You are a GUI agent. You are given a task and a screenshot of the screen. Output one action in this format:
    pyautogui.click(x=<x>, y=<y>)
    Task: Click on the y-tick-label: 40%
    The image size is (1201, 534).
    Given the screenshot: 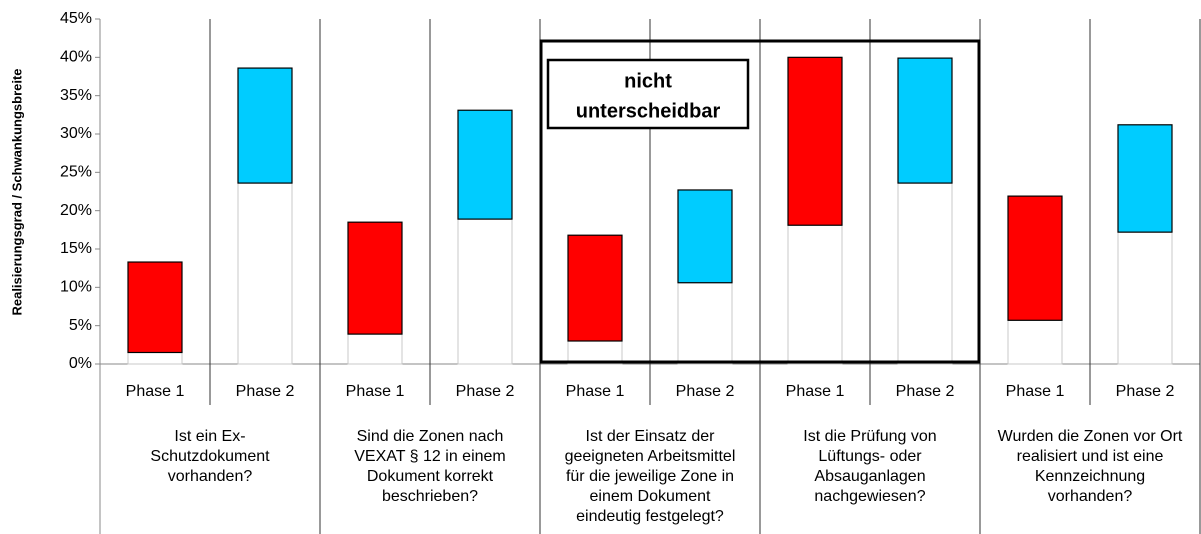 What is the action you would take?
    pyautogui.click(x=76, y=57)
    